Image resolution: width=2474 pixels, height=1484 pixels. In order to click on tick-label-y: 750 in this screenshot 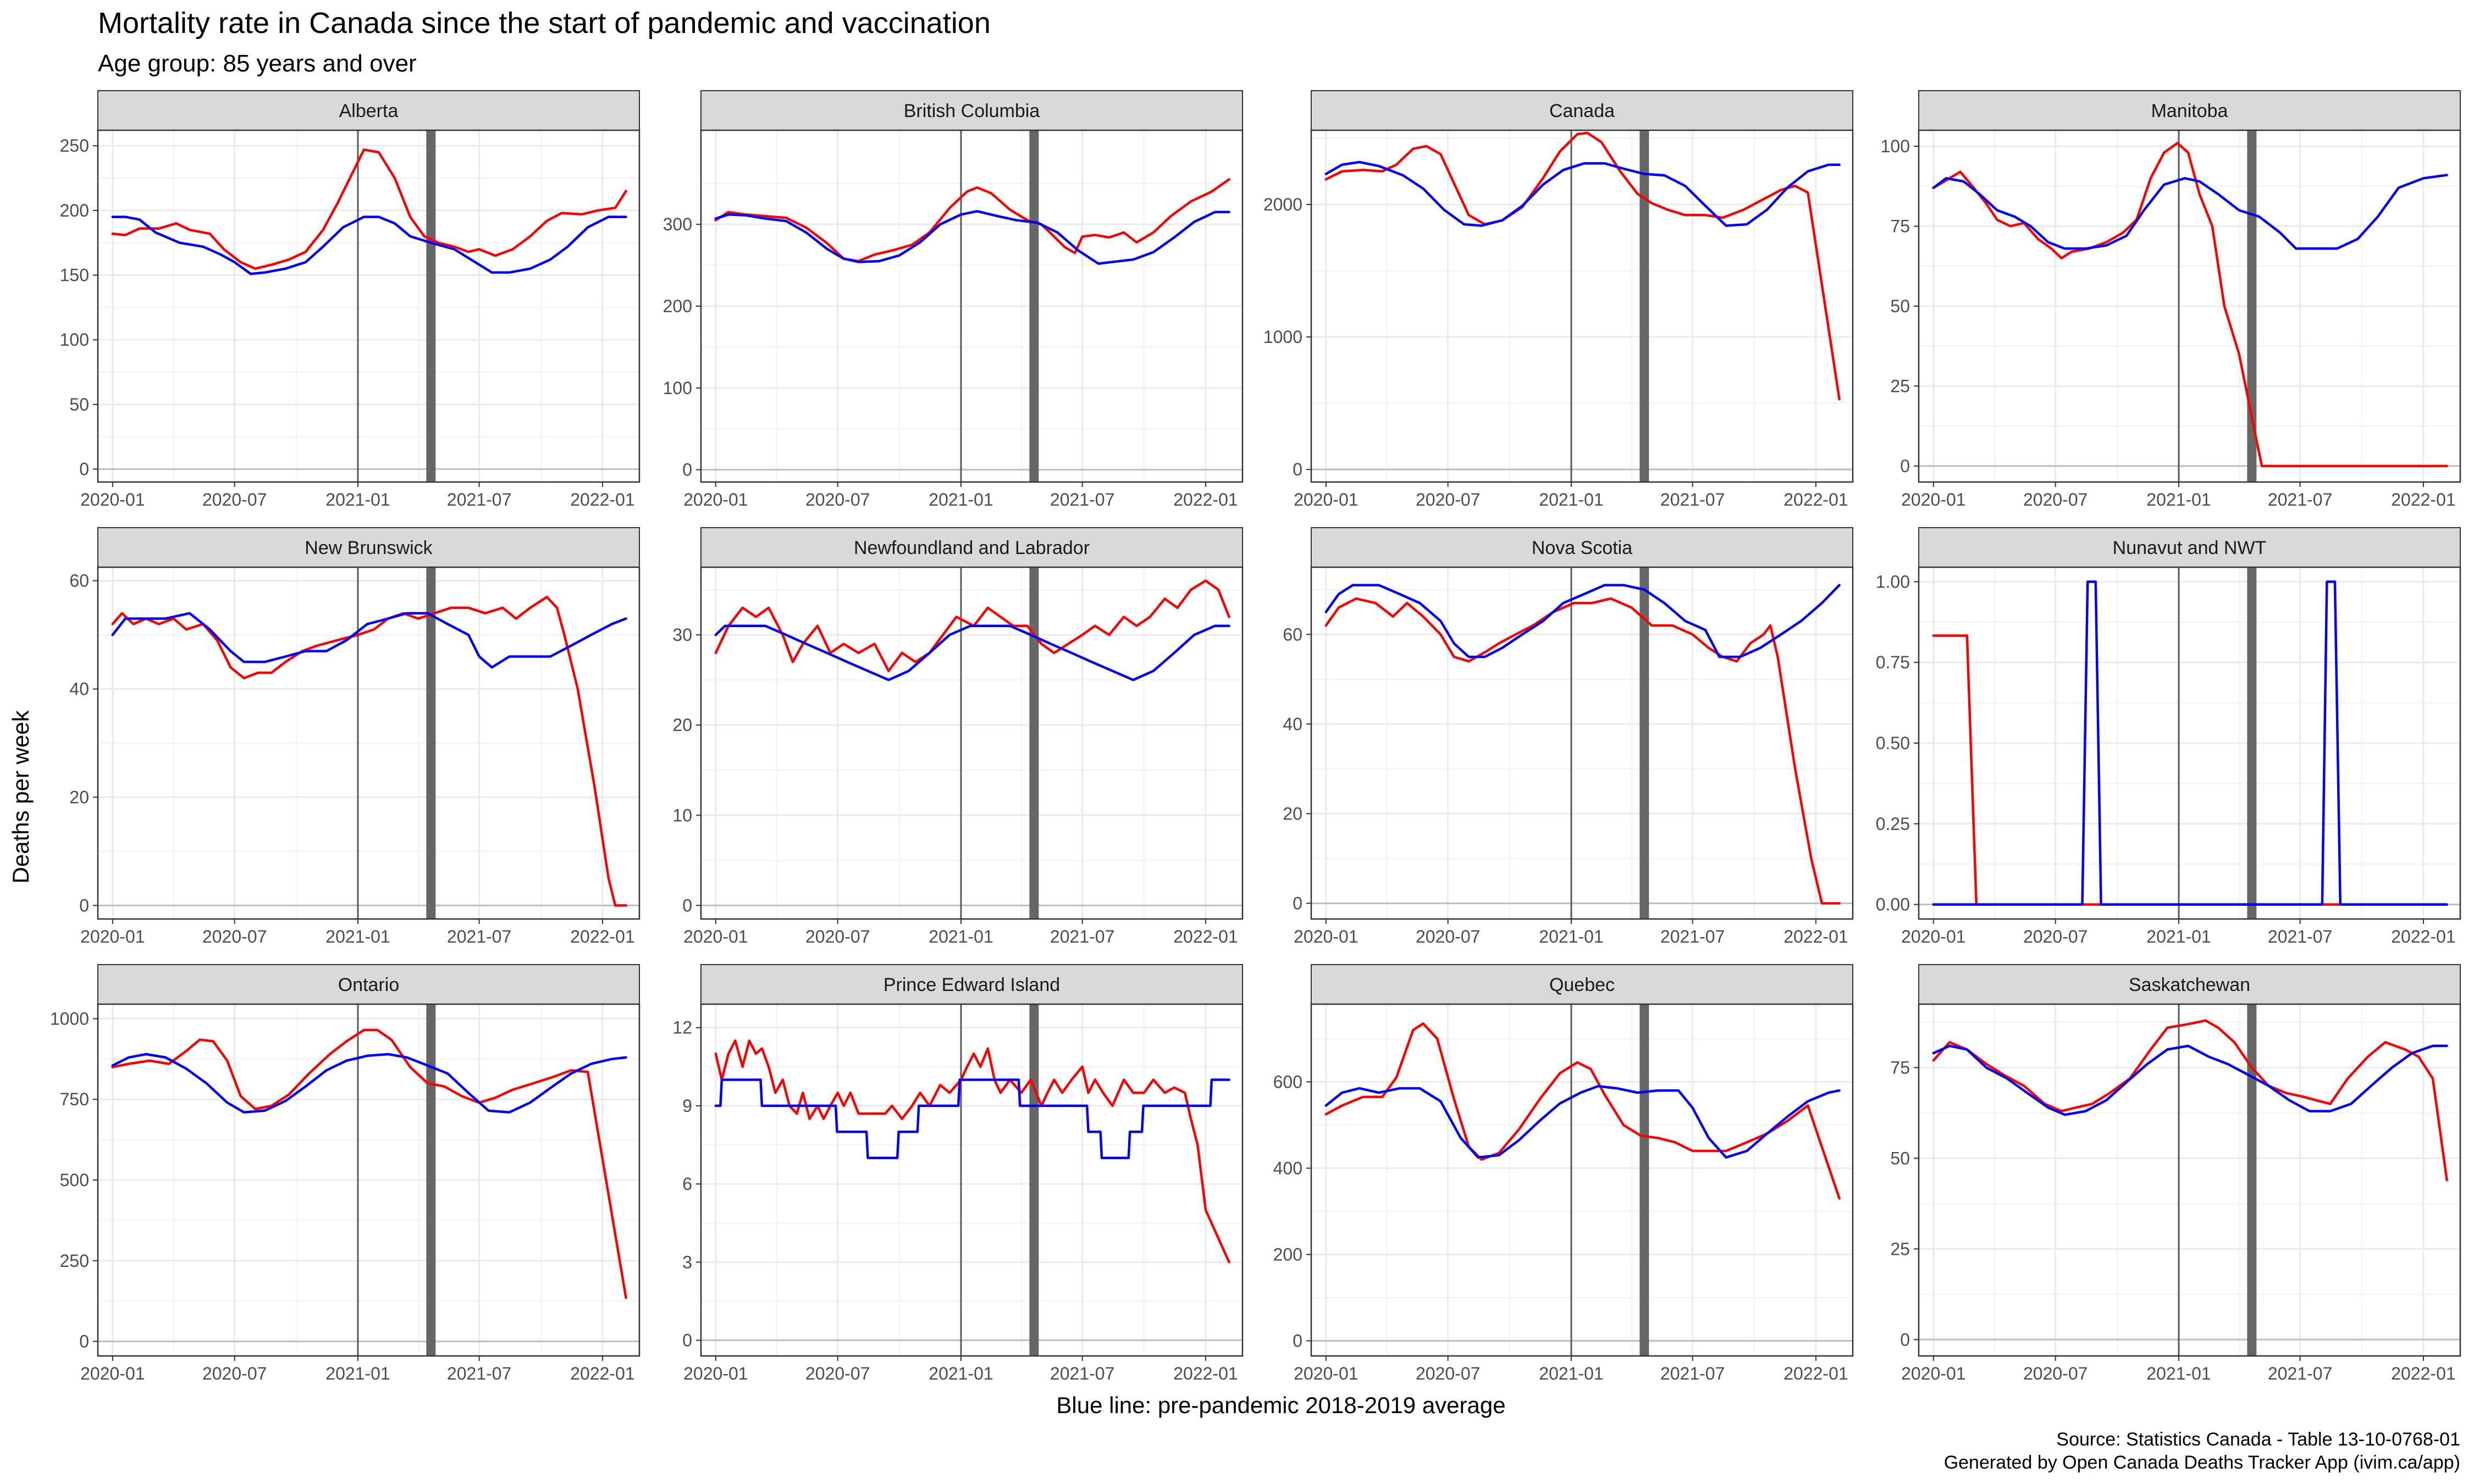, I will do `click(74, 1099)`.